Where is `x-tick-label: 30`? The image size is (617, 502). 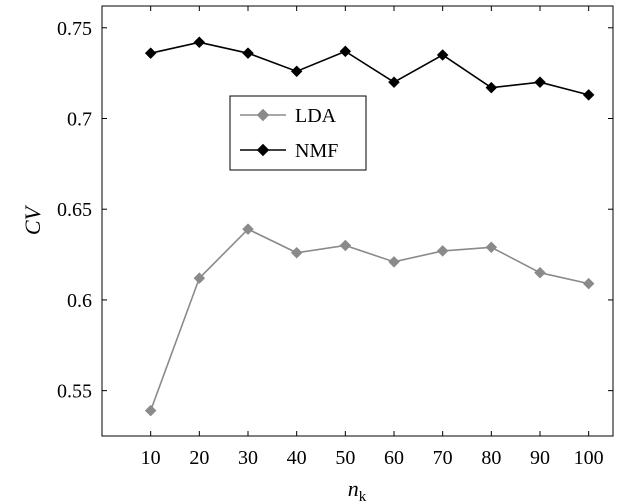 x-tick-label: 30 is located at coordinates (248, 458).